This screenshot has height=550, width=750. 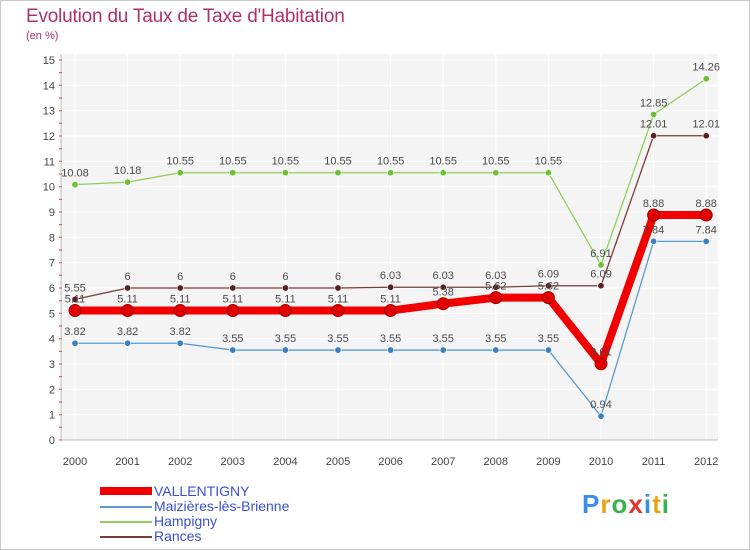 I want to click on x-tick-label: 2003, so click(x=233, y=462).